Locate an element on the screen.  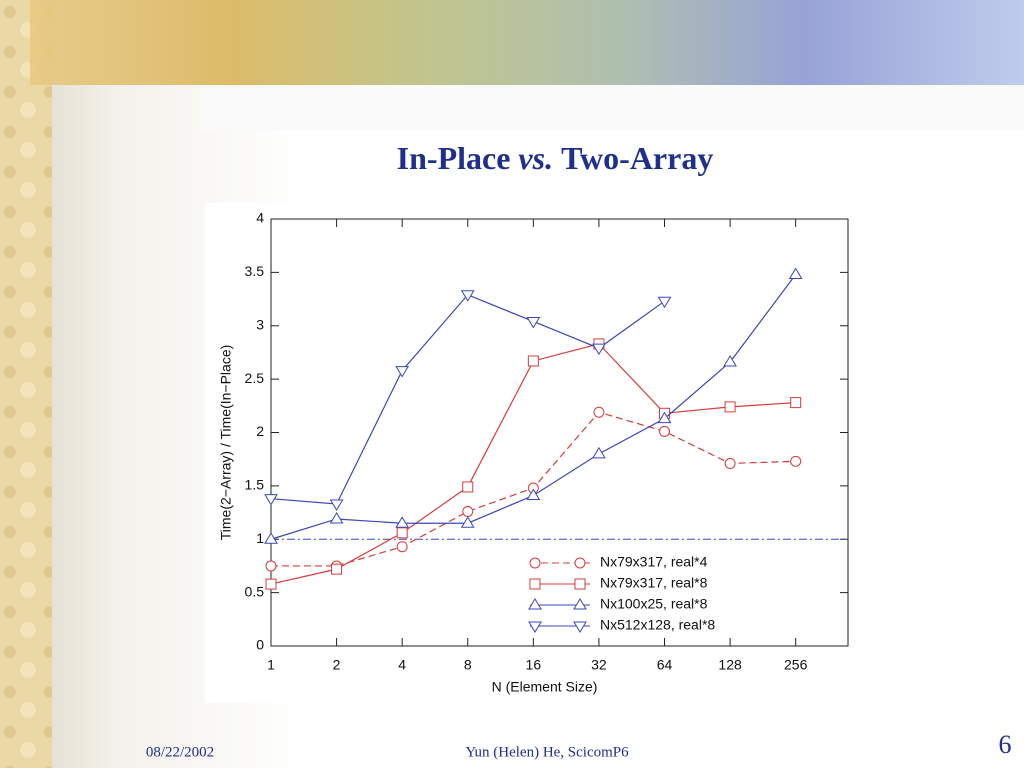
x-axis-label: N (Element Size) is located at coordinates (545, 687).